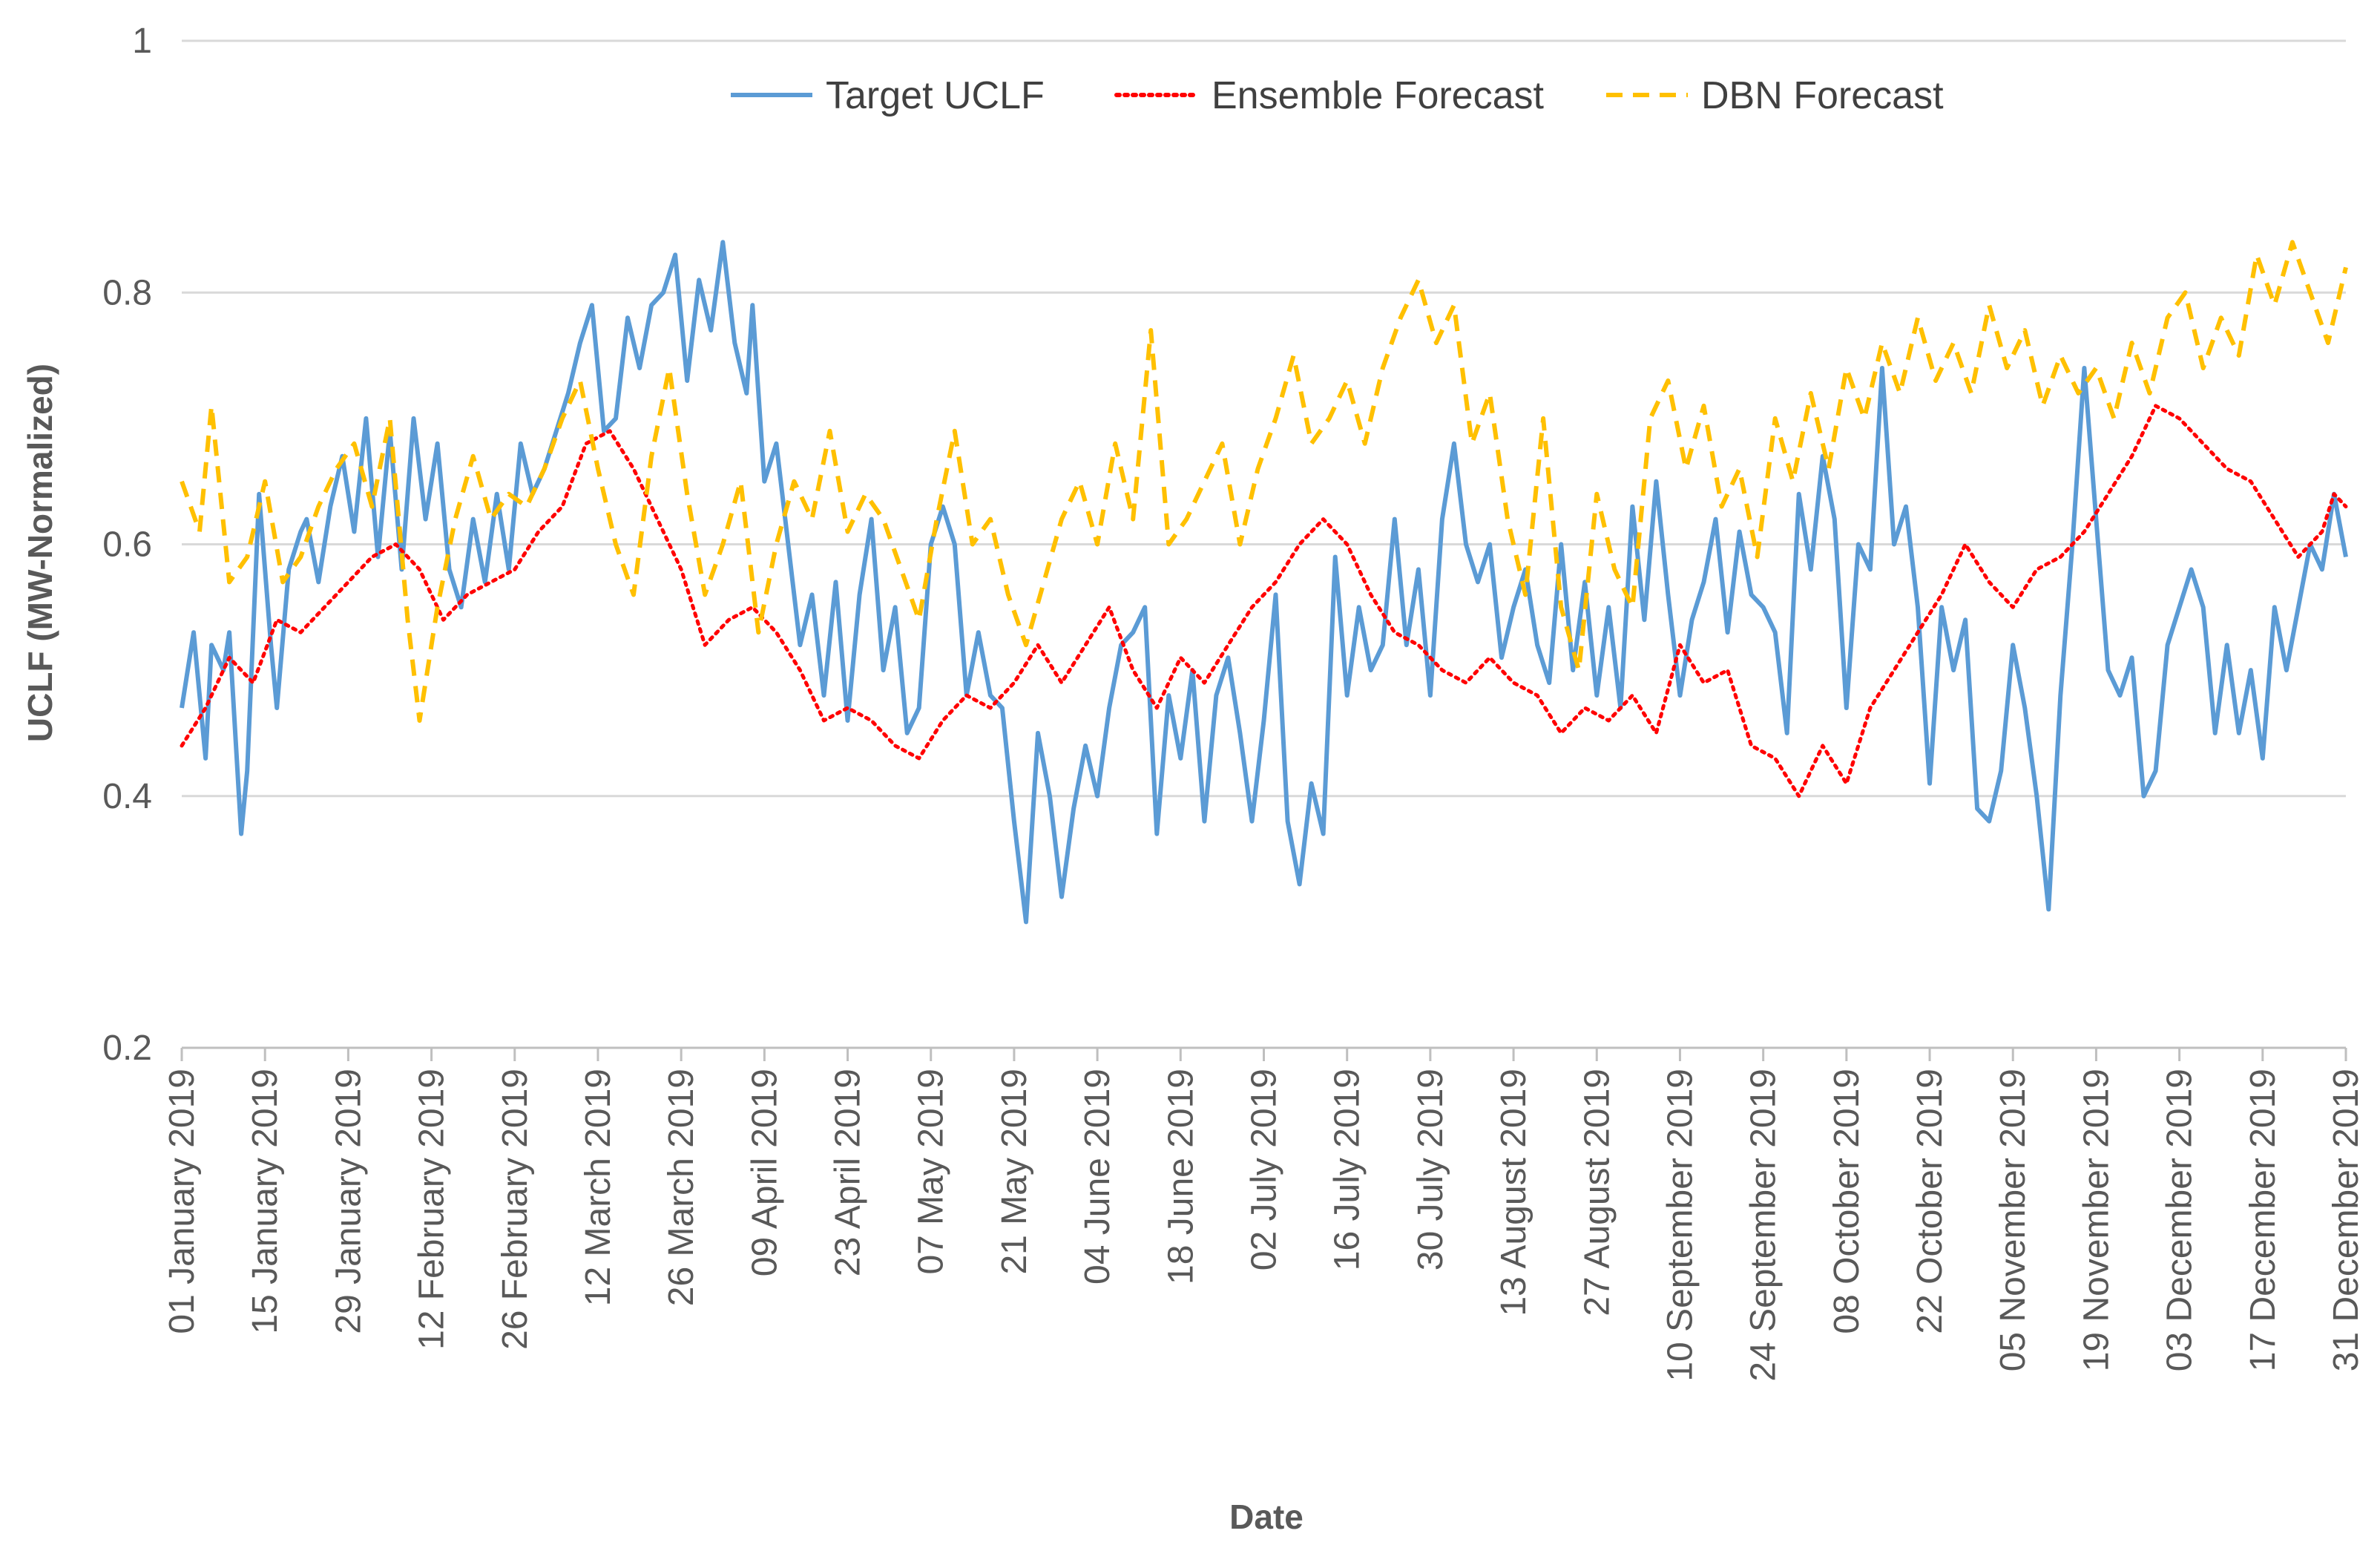 This screenshot has height=1545, width=2380. I want to click on x-tick-label: 31 December 2019, so click(2347, 1220).